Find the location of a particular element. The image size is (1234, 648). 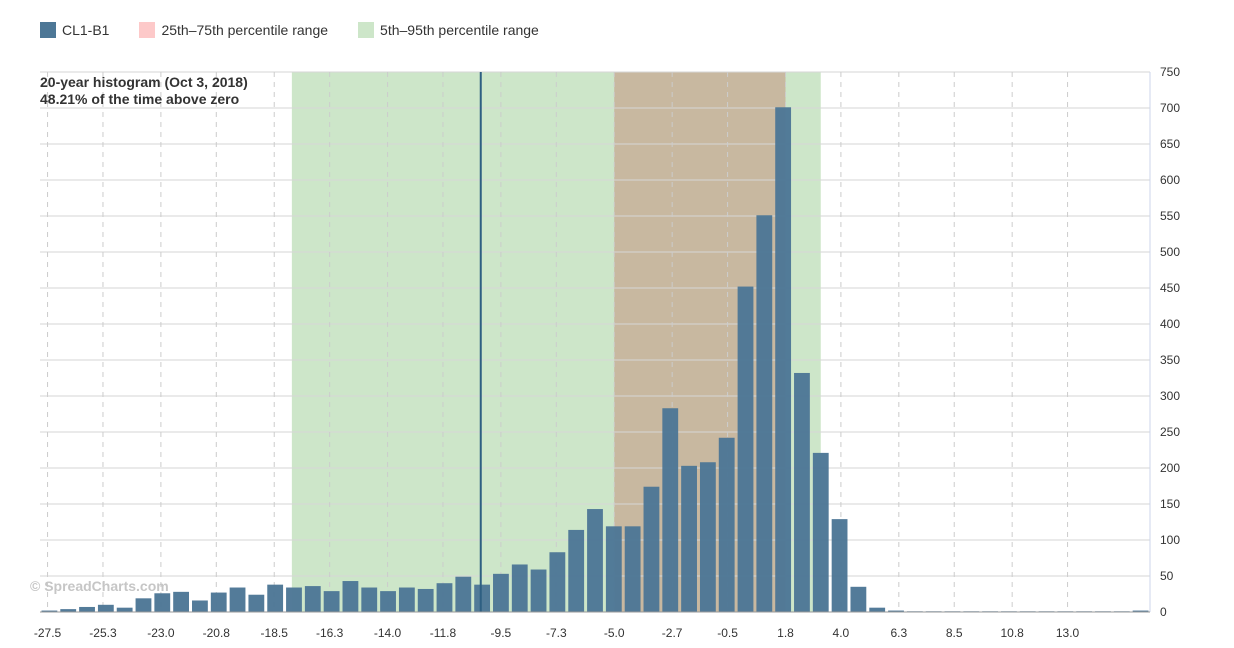

legend-item-series: CL1-B1 is located at coordinates (74, 30).